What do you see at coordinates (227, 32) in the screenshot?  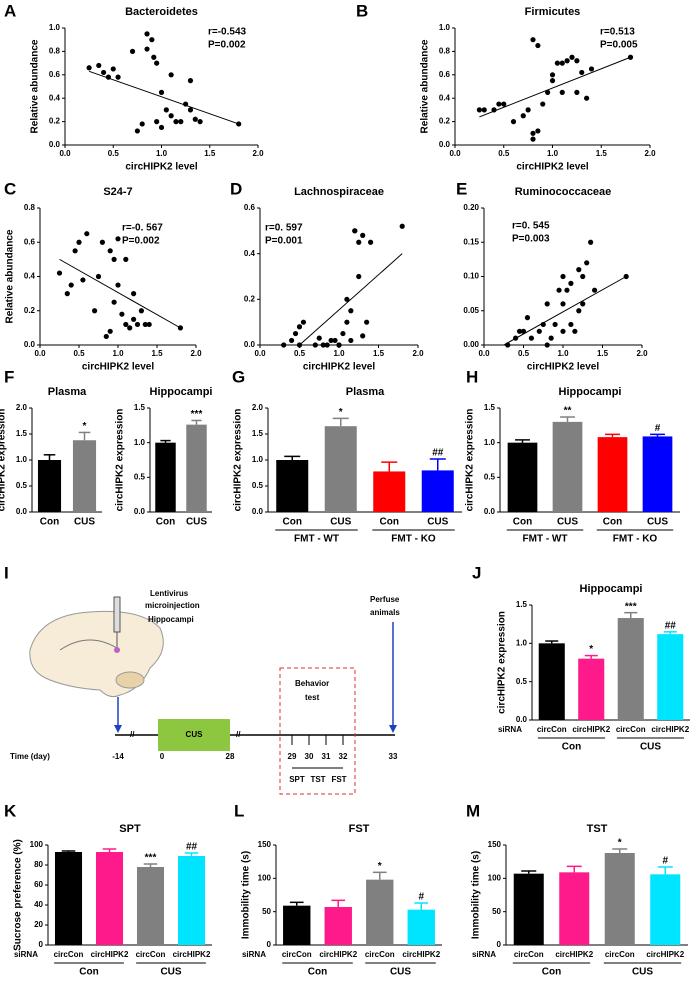 I see `annotation: r=-0.543` at bounding box center [227, 32].